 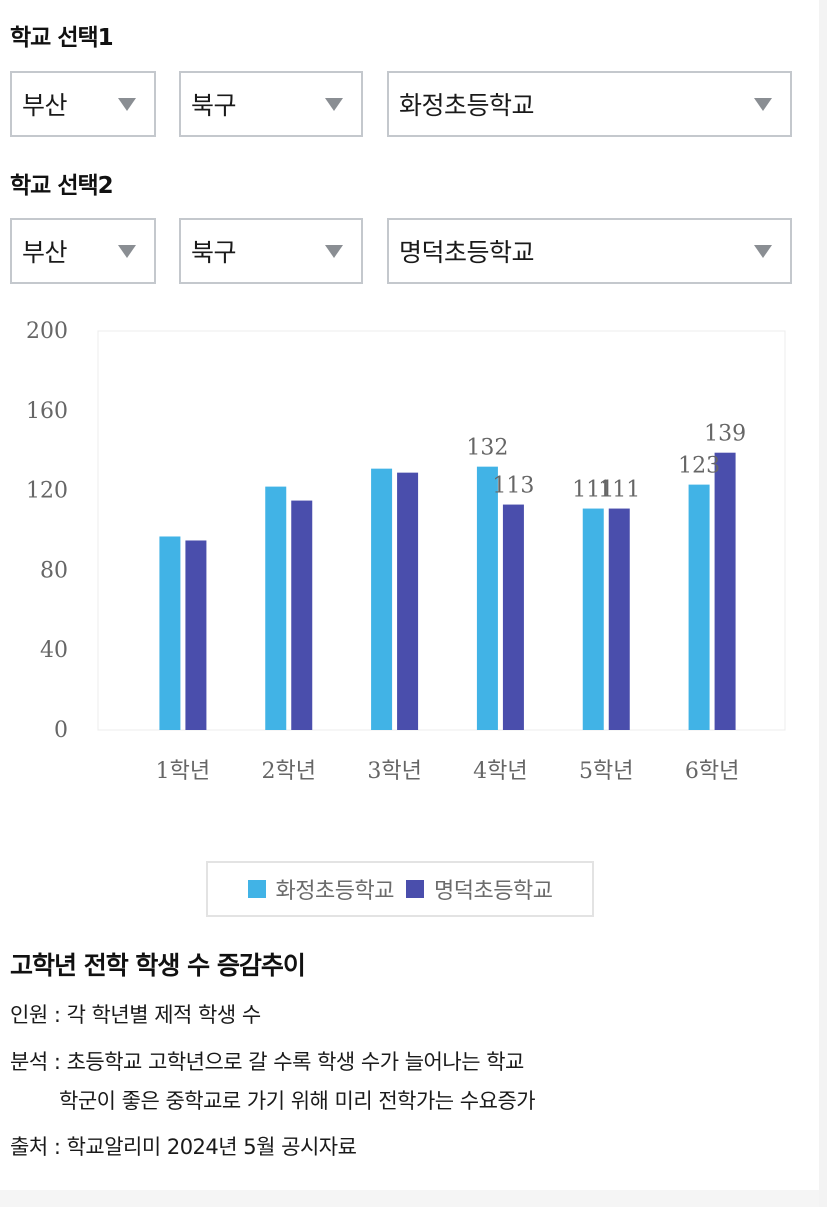 What do you see at coordinates (297, 1101) in the screenshot?
I see `summary-line-analysis-cont: 학군이 좋은 중학교로 가기 위해 미리 전학가는 수요증가` at bounding box center [297, 1101].